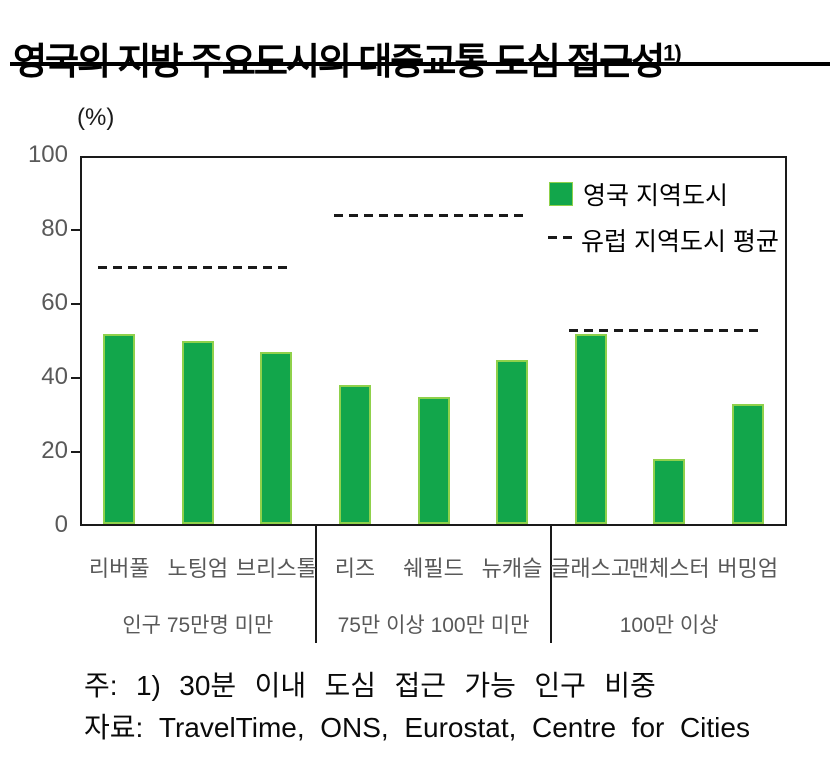 This screenshot has height=782, width=840. Describe the element at coordinates (119, 568) in the screenshot. I see `x-label-리버풀: 리버풀` at that location.